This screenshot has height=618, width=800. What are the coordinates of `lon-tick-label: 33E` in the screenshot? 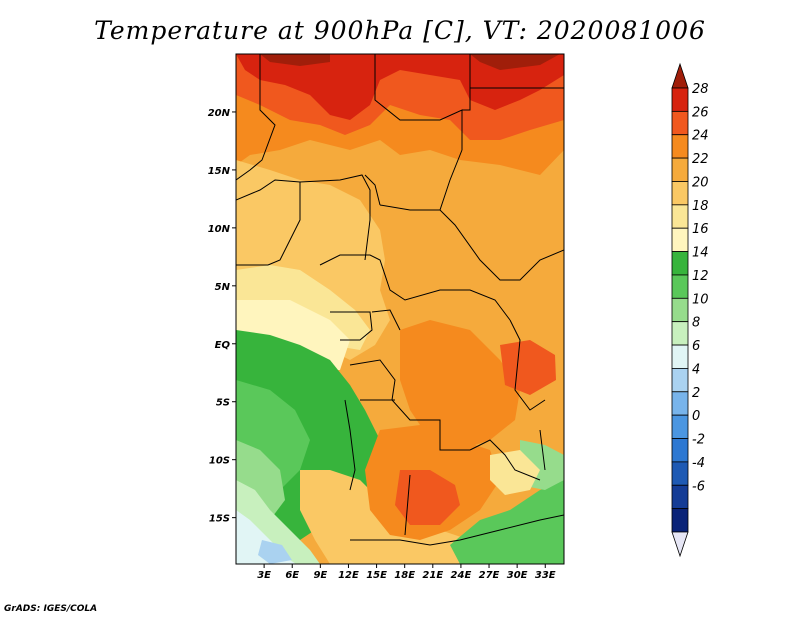 It's located at (545, 575).